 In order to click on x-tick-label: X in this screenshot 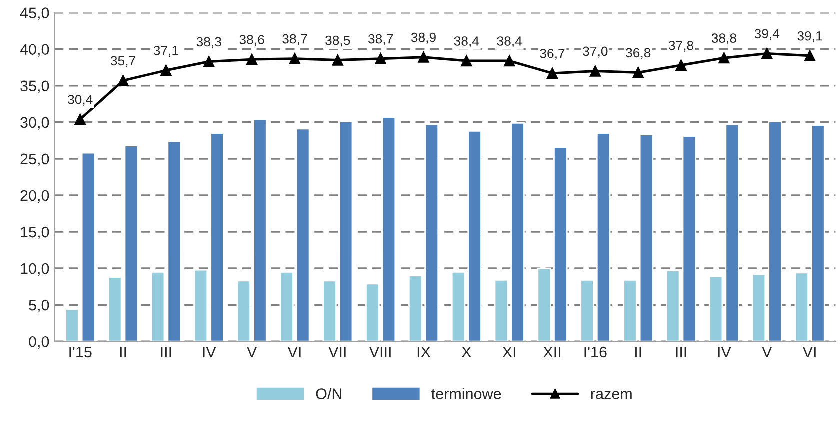, I will do `click(467, 352)`.